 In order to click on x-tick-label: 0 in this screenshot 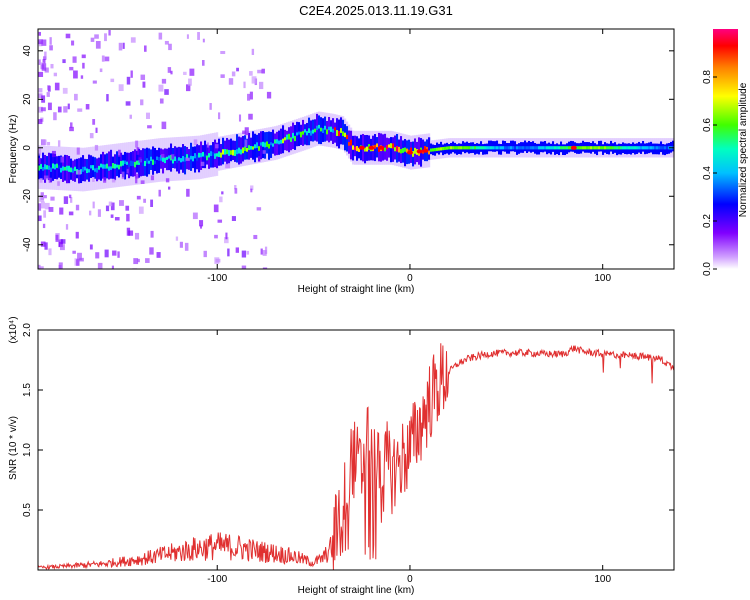, I will do `click(410, 278)`.